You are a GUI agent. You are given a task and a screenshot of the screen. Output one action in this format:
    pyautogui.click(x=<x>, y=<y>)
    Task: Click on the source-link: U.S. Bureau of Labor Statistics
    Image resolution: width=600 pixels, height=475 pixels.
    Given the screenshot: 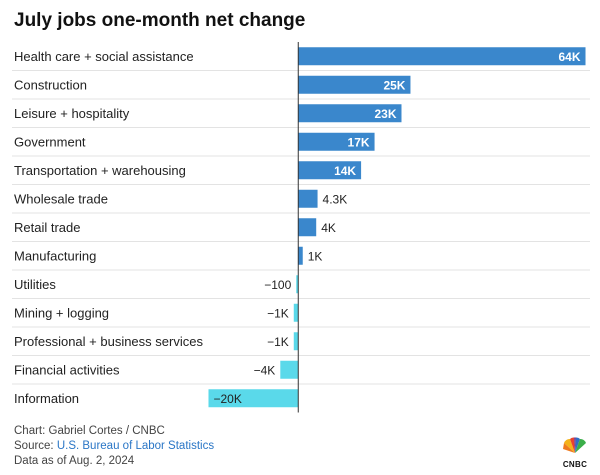 What is the action you would take?
    pyautogui.click(x=135, y=446)
    